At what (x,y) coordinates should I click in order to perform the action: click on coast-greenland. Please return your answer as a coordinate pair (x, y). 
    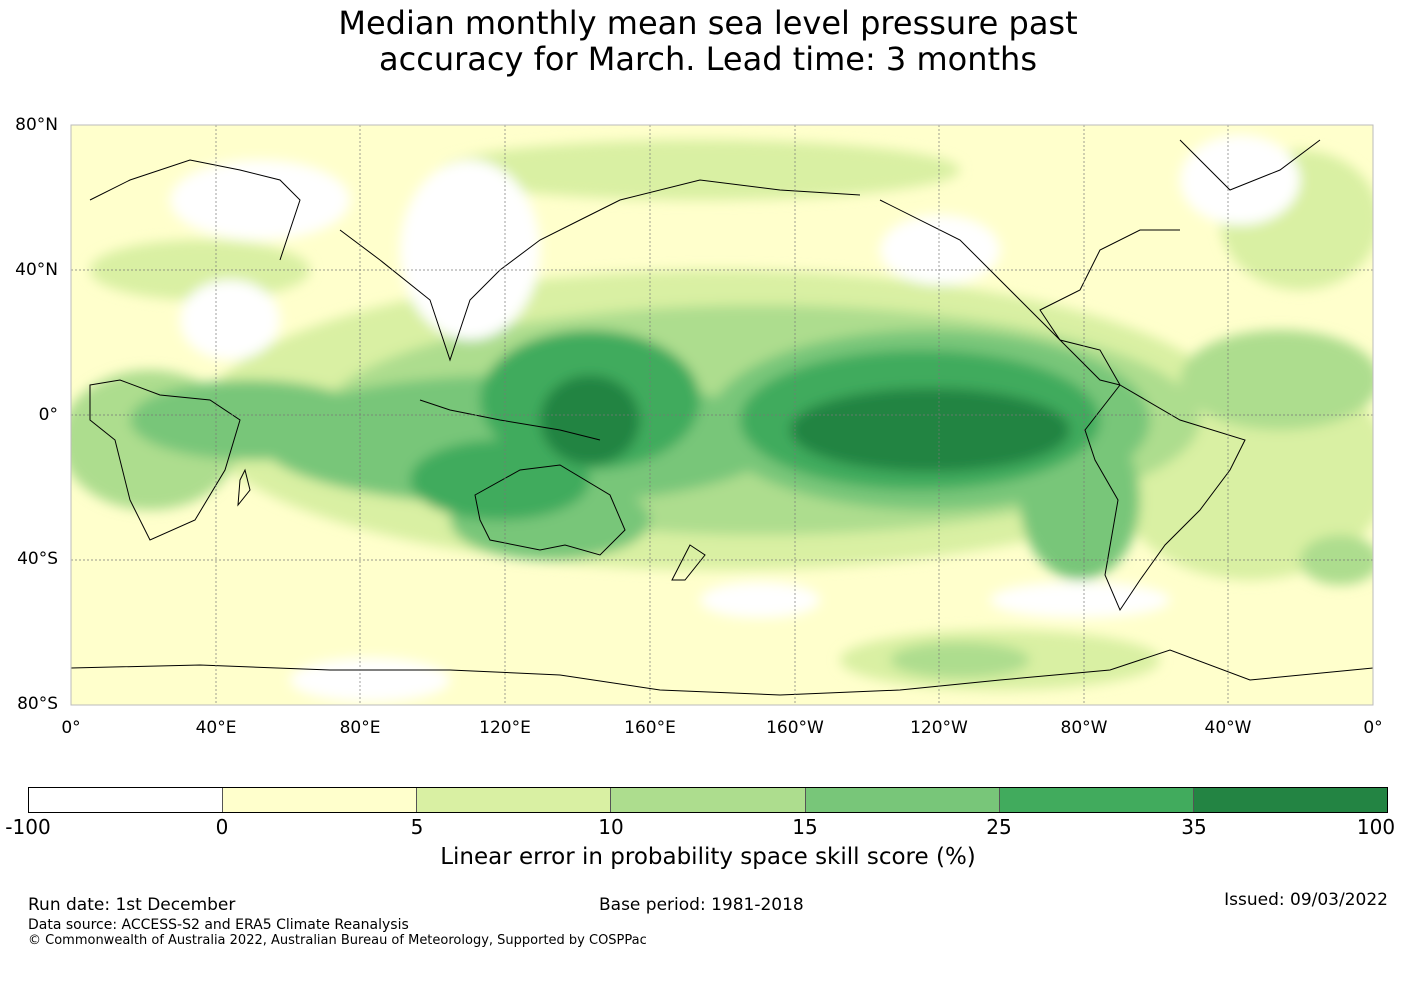
    Looking at the image, I should click on (1250, 165).